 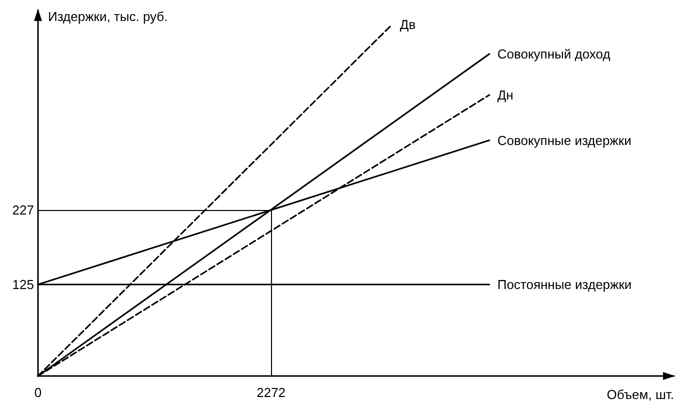 What do you see at coordinates (564, 284) in the screenshot?
I see `series-label: Постоянные издержки` at bounding box center [564, 284].